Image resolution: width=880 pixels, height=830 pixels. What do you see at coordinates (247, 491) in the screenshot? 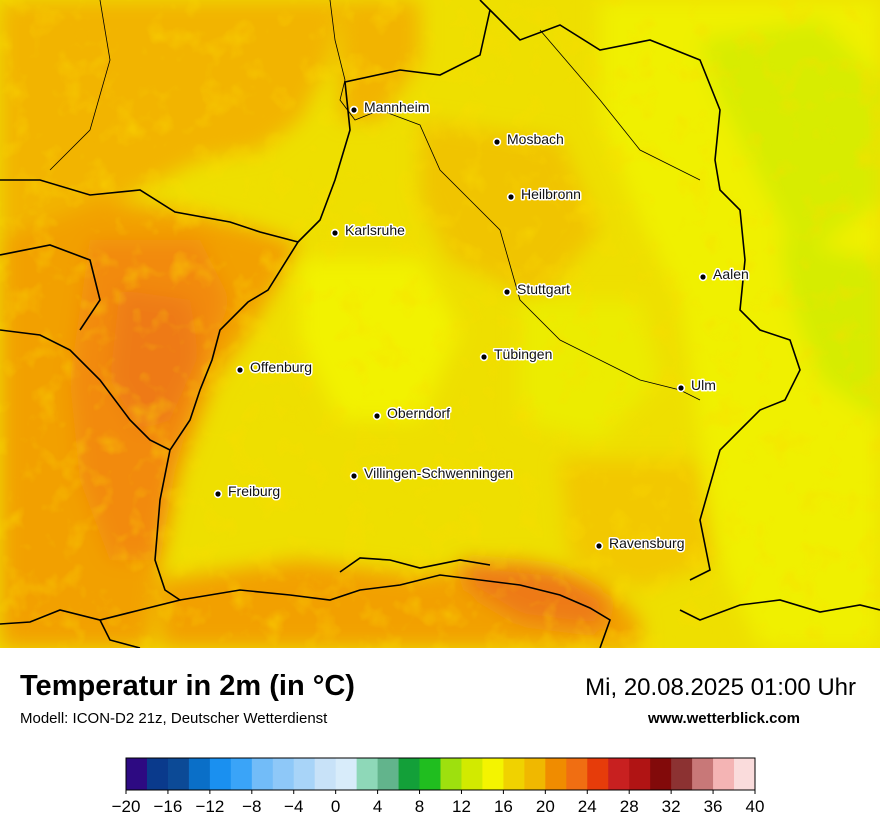
I see `city-marker: Freiburg` at bounding box center [247, 491].